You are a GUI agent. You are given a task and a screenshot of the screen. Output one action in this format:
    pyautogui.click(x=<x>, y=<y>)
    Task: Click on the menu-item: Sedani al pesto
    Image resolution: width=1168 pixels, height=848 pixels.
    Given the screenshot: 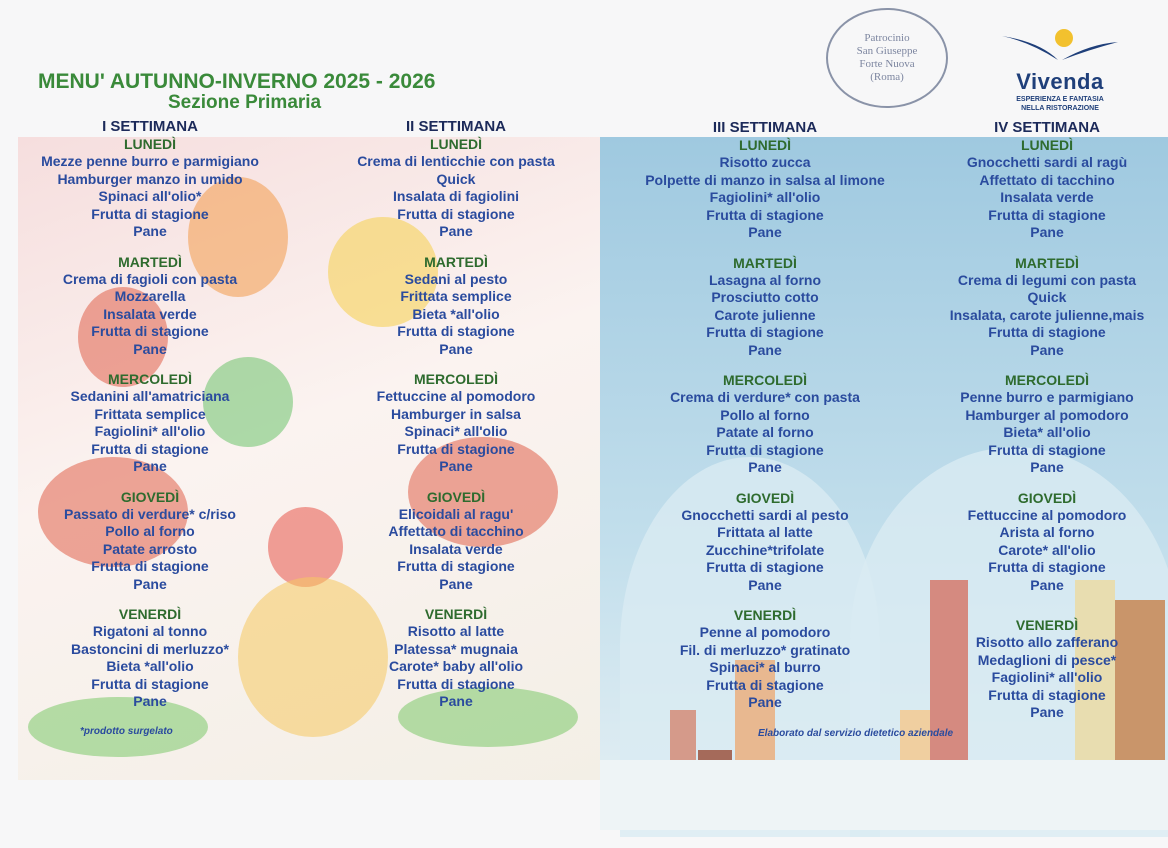 What is the action you would take?
    pyautogui.click(x=456, y=278)
    